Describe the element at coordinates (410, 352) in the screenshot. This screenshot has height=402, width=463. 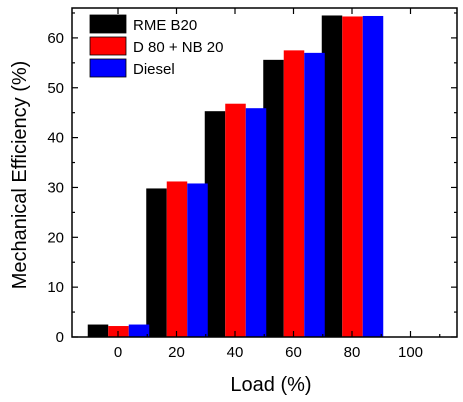
I see `x-tick-label: 100` at that location.